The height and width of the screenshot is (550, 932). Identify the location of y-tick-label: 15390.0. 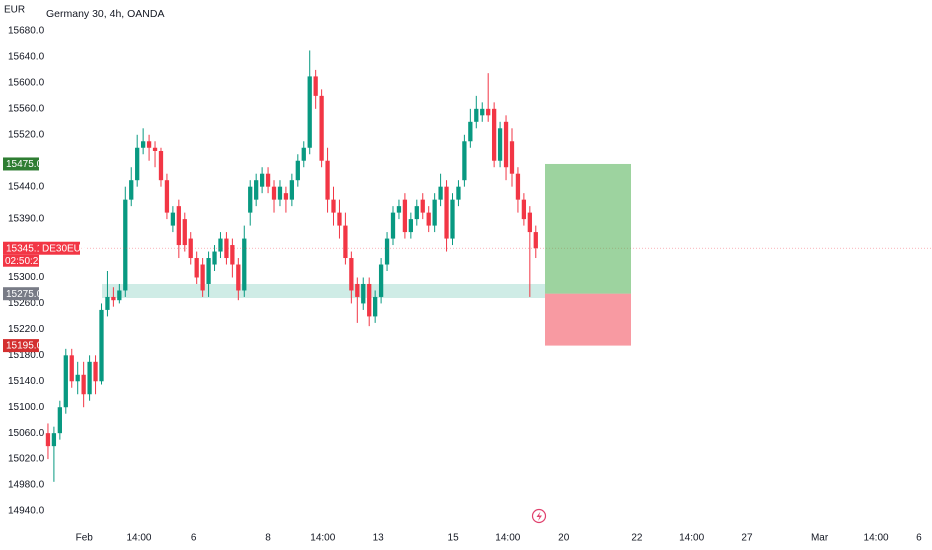
(26, 219).